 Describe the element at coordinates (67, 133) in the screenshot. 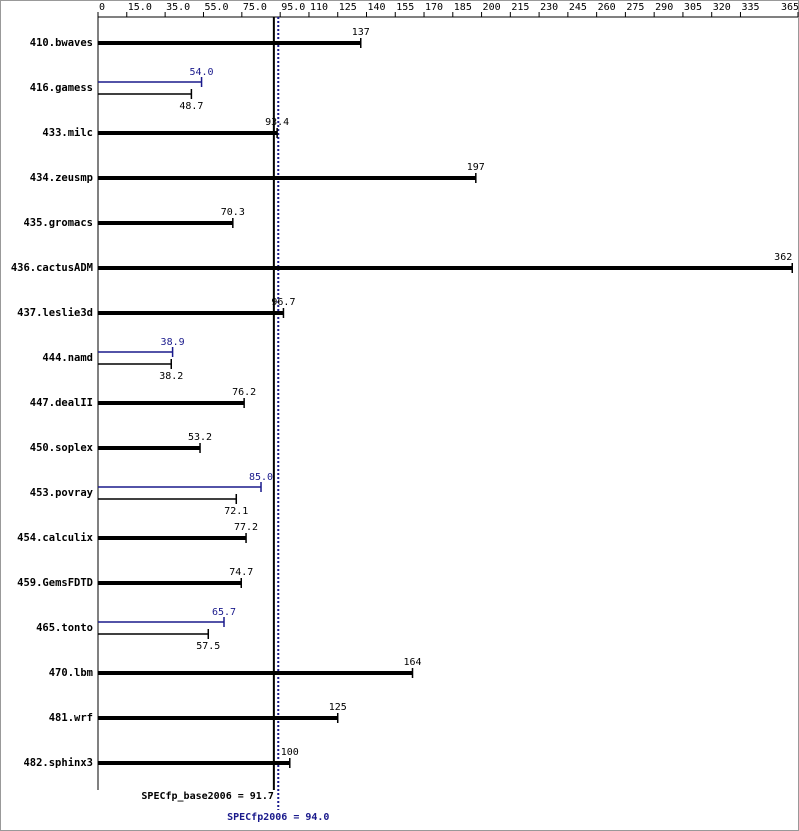

I see `category-label: 433.milc` at that location.